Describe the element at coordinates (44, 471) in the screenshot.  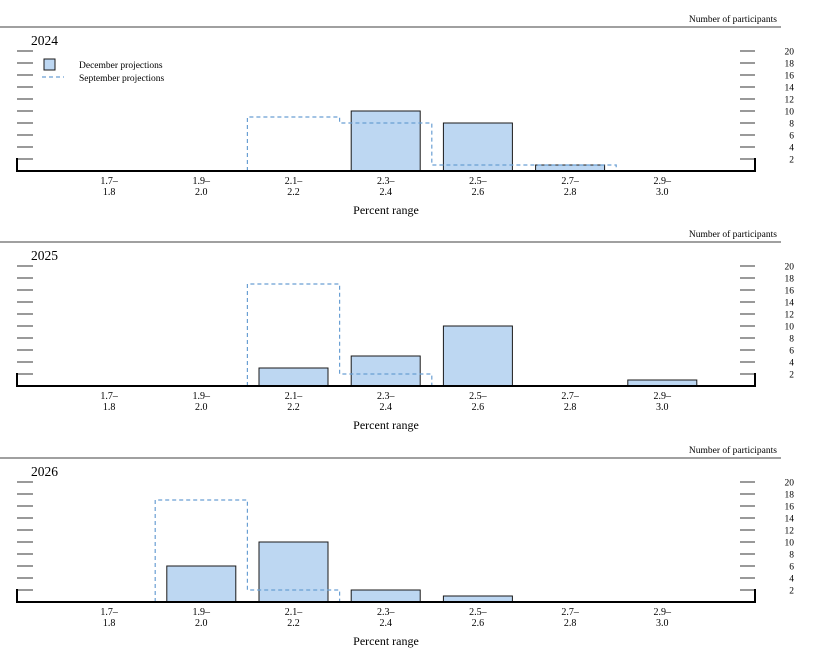
I see `panel-title: 2026` at that location.